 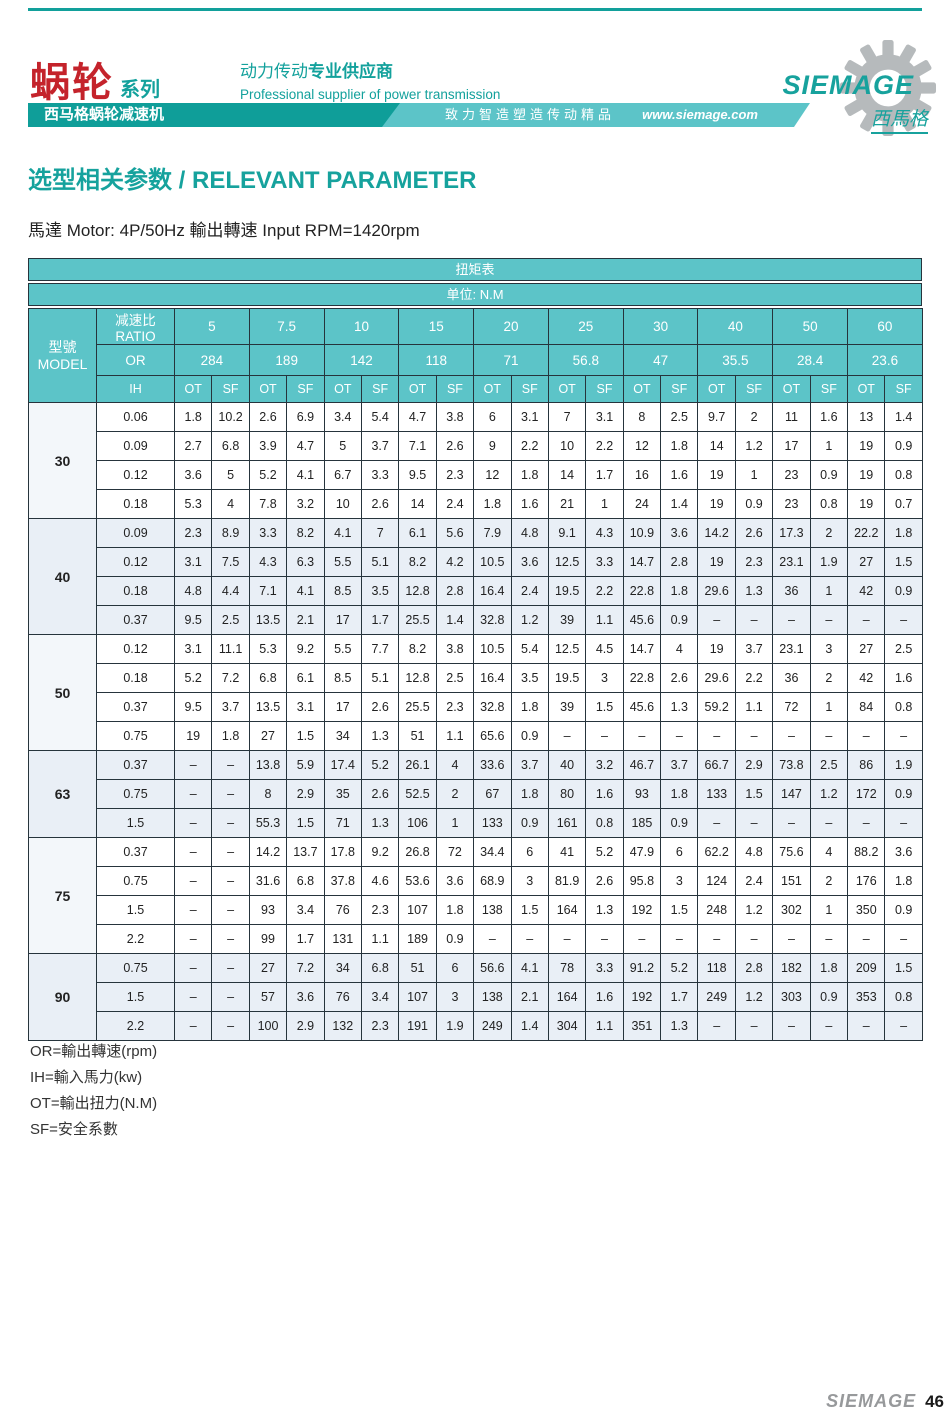 I want to click on value-cell: 14.7, so click(x=642, y=649).